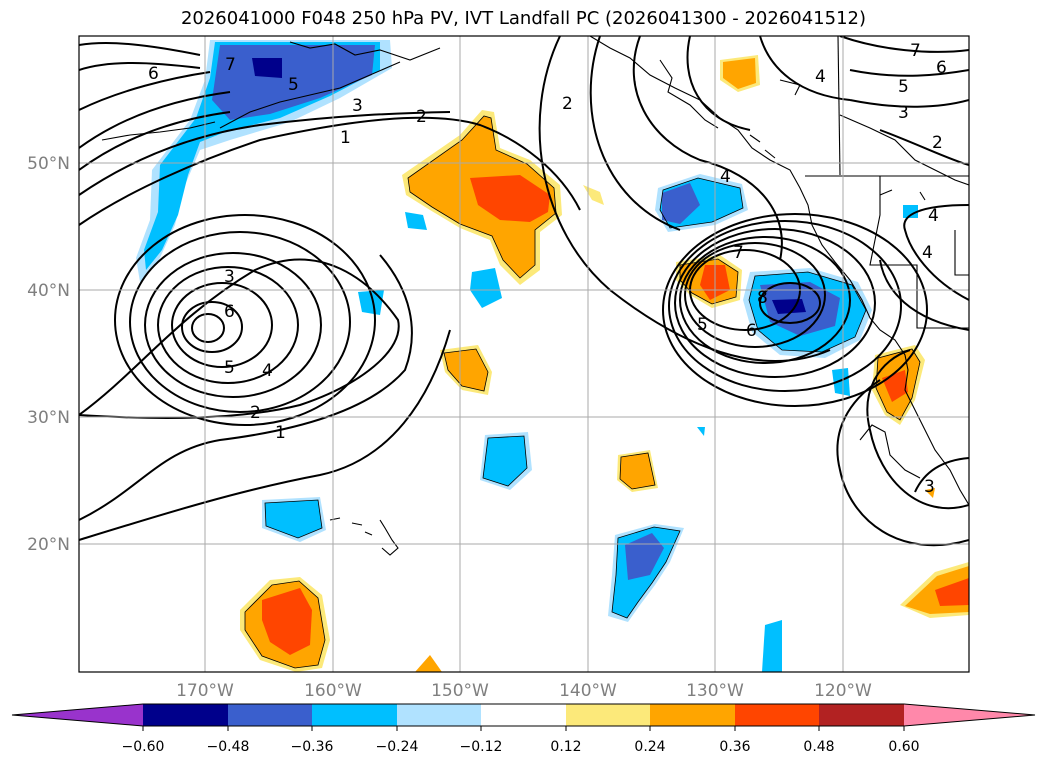  What do you see at coordinates (843, 691) in the screenshot?
I see `lon-label: 120°W` at bounding box center [843, 691].